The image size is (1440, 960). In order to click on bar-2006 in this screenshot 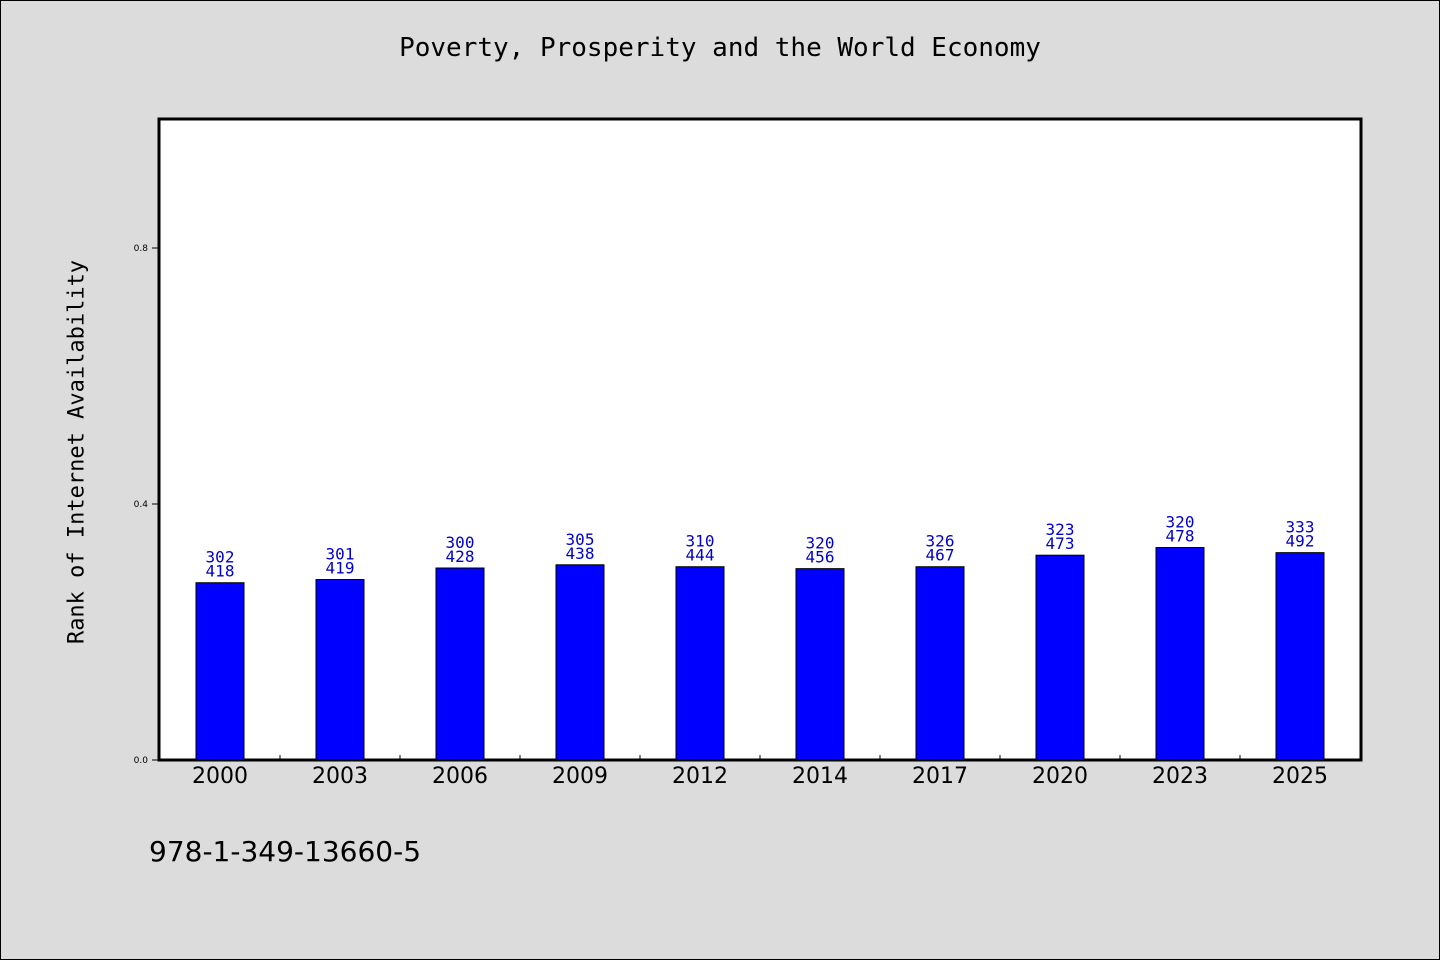, I will do `click(460, 664)`.